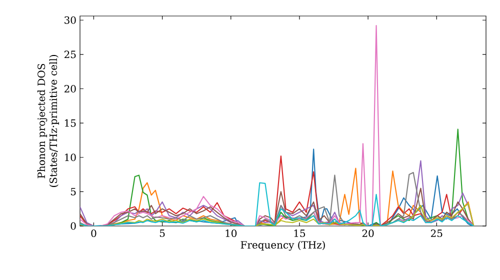 This screenshot has height=280, width=500. Describe the element at coordinates (73, 226) in the screenshot. I see `y-tick-label: 0` at that location.